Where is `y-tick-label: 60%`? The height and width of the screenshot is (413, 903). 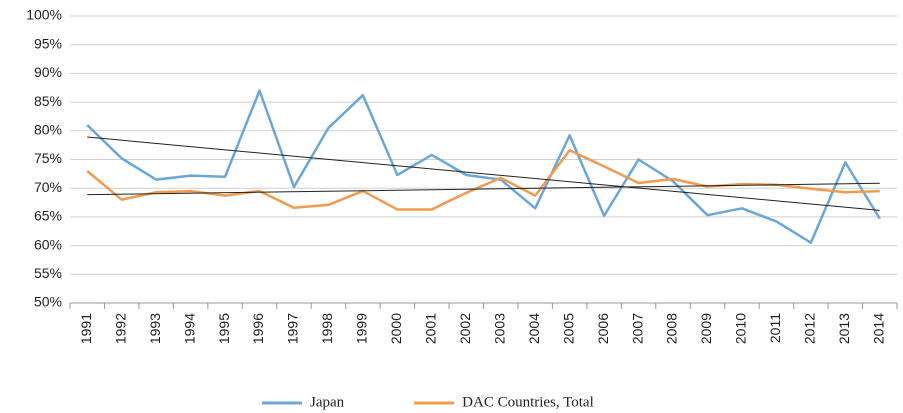 y-tick-label: 60% is located at coordinates (48, 244).